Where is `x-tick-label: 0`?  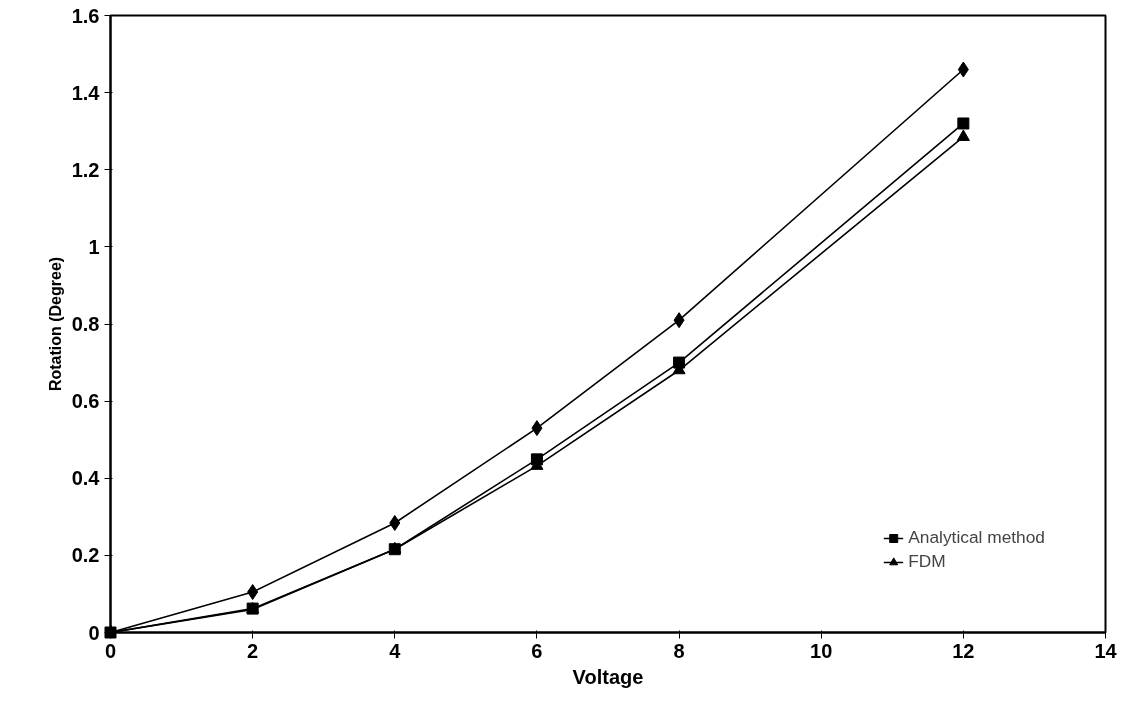
x-tick-label: 0 is located at coordinates (110, 650).